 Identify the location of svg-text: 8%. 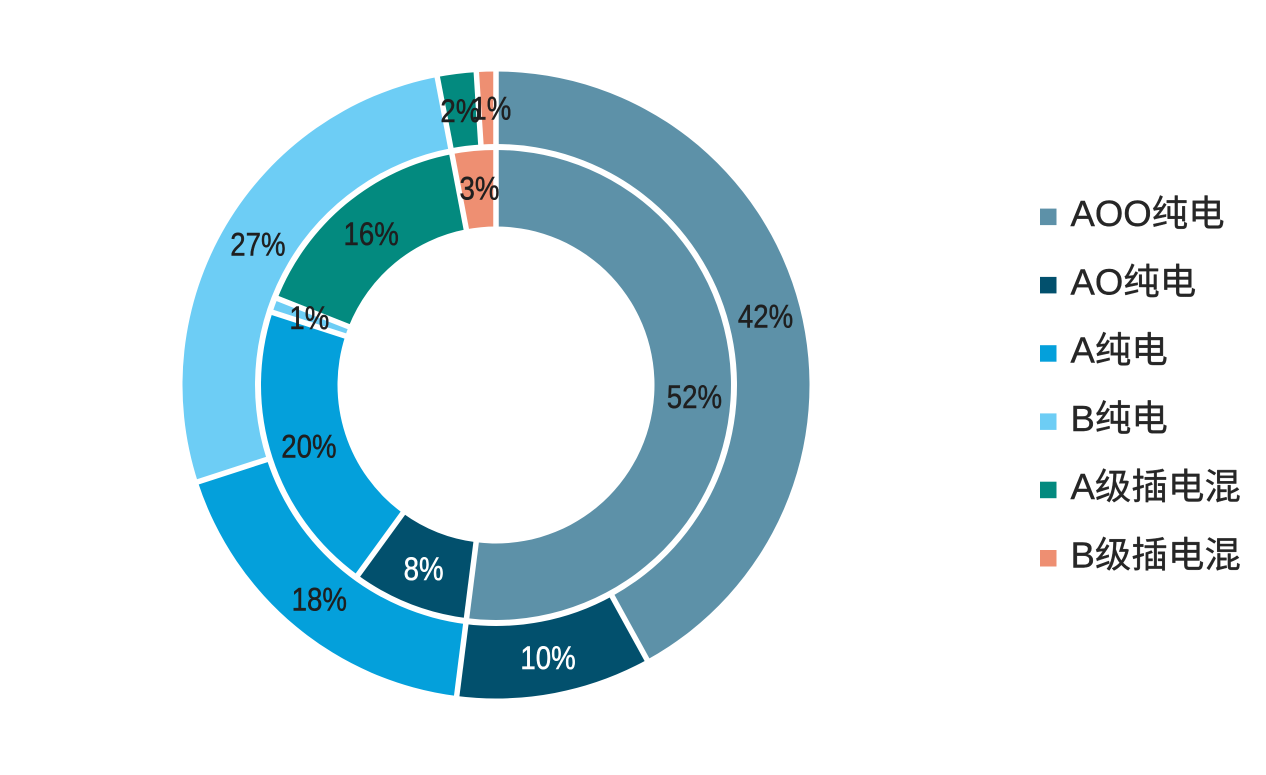
(424, 570).